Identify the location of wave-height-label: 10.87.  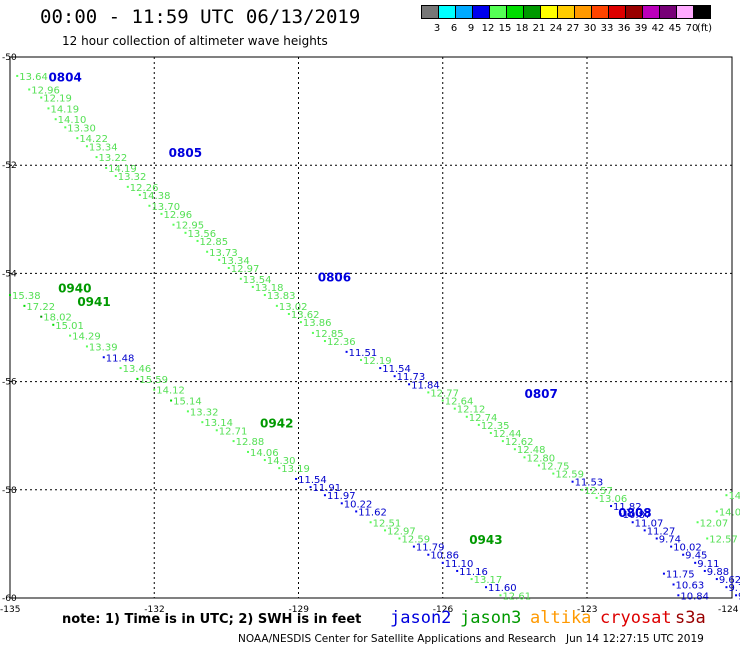
(637, 515).